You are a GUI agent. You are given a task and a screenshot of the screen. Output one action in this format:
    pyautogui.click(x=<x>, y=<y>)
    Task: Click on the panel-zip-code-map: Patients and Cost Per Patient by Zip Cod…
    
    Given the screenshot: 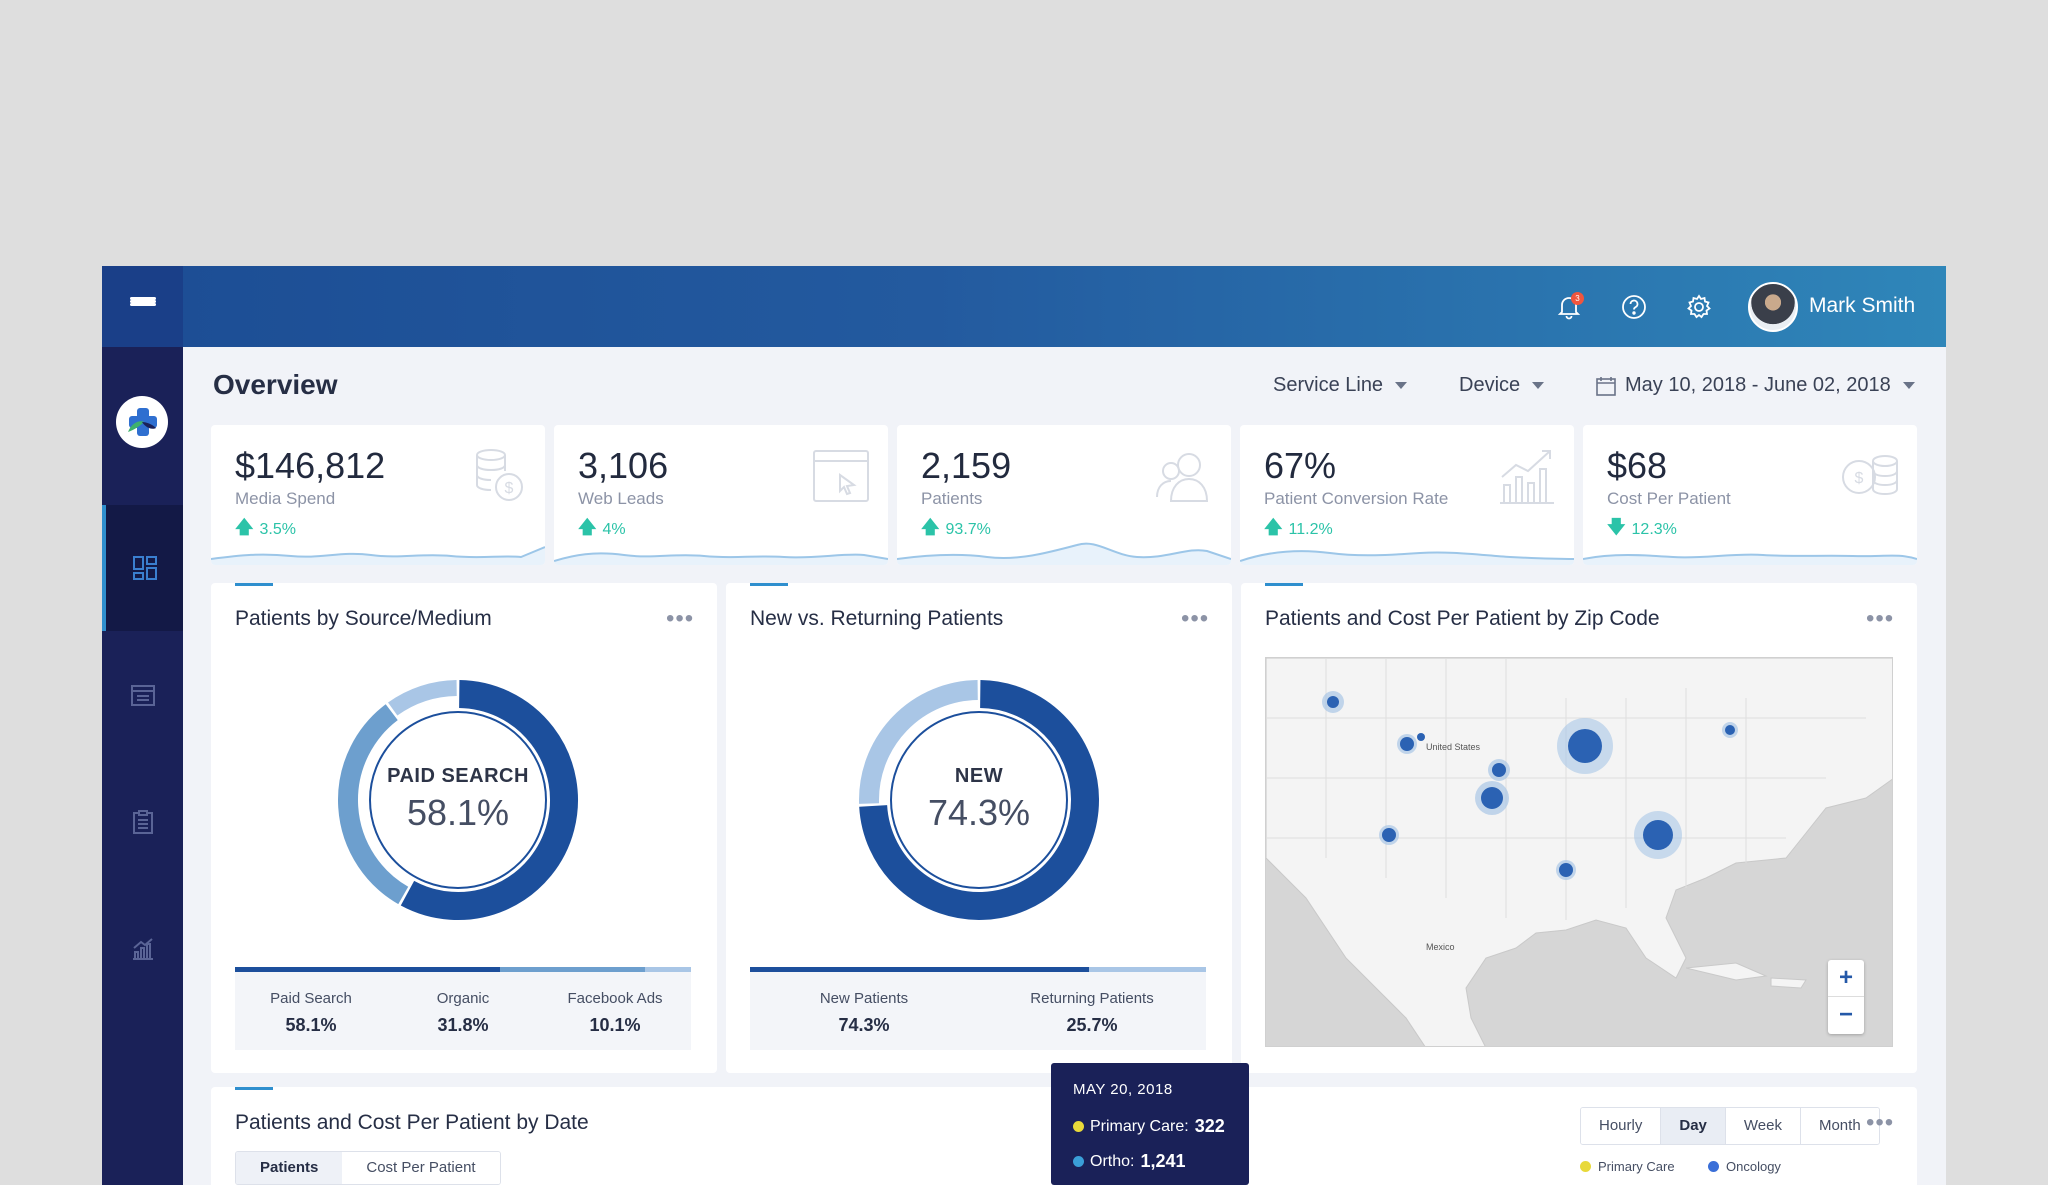 What is the action you would take?
    pyautogui.click(x=1579, y=828)
    